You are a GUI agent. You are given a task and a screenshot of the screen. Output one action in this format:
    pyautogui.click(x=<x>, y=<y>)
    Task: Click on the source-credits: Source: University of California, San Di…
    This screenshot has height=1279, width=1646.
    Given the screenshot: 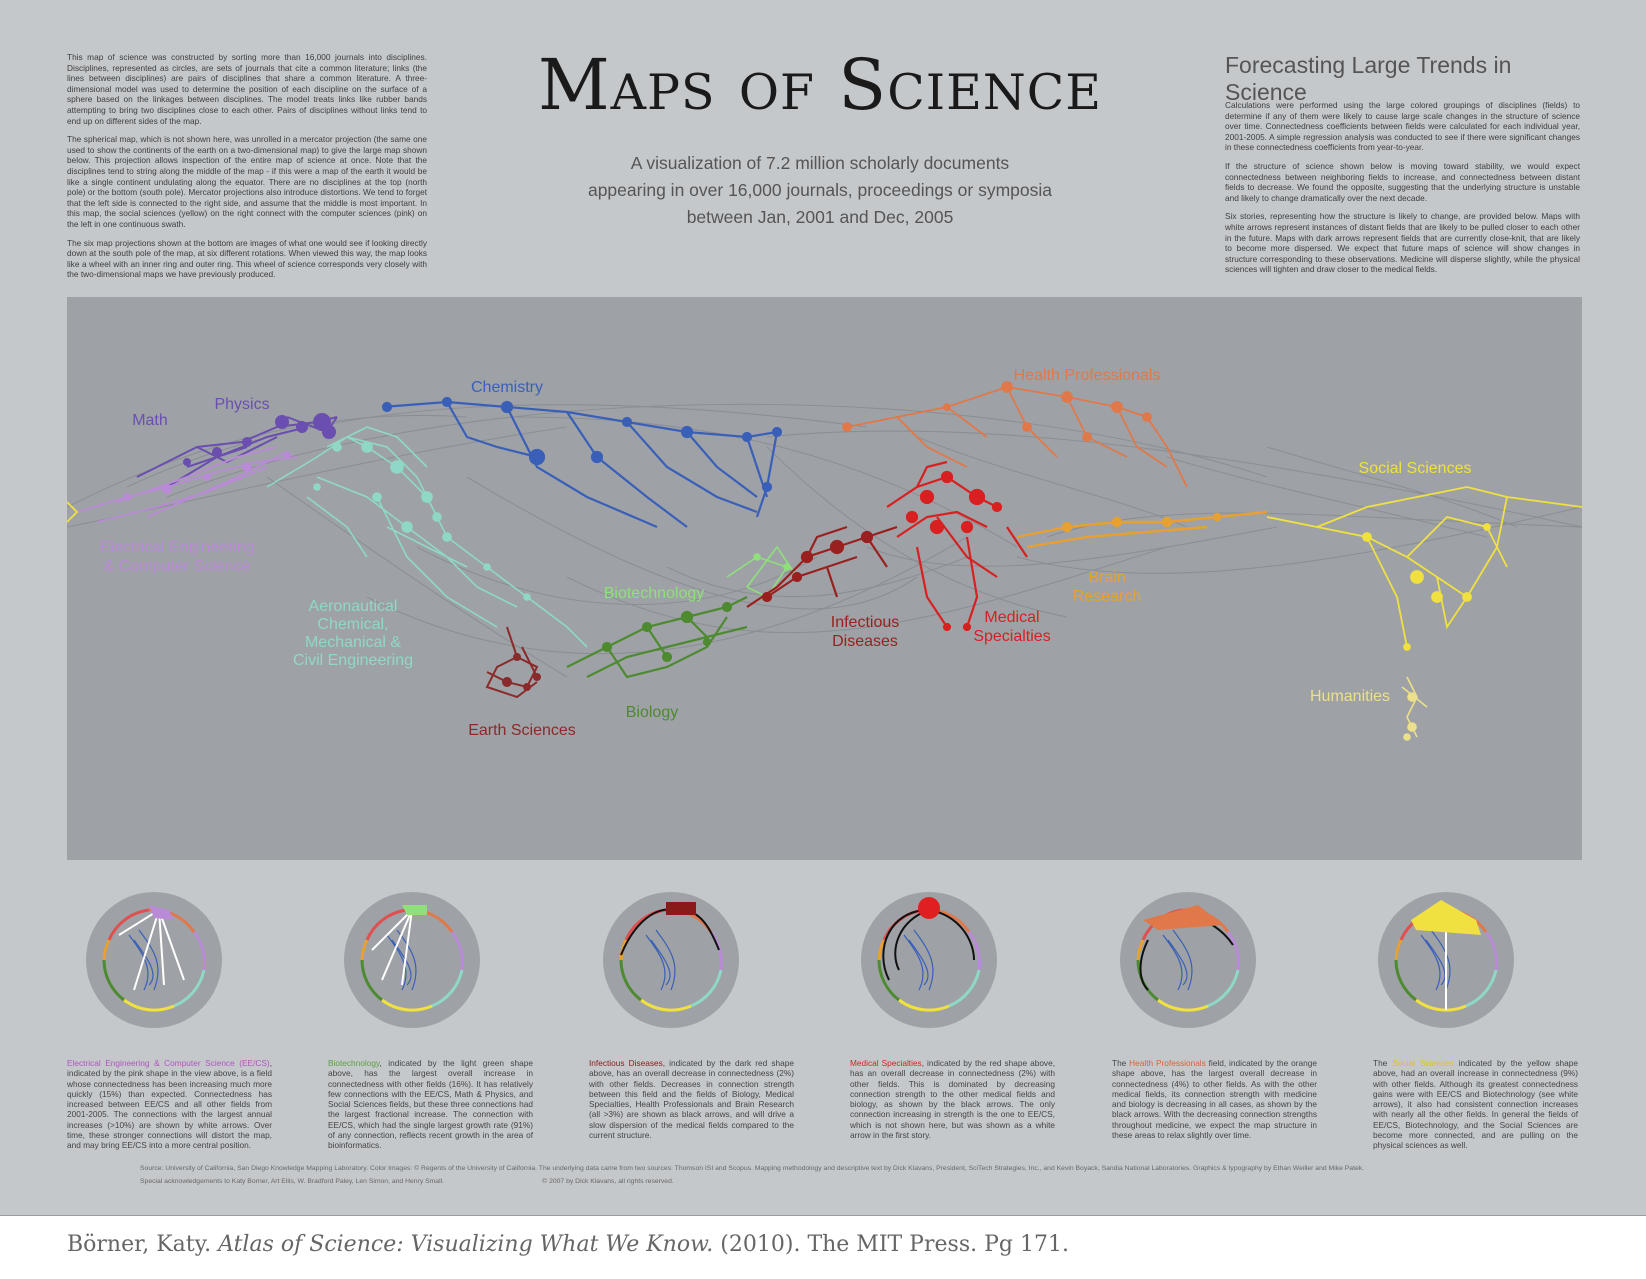 What is the action you would take?
    pyautogui.click(x=830, y=1175)
    